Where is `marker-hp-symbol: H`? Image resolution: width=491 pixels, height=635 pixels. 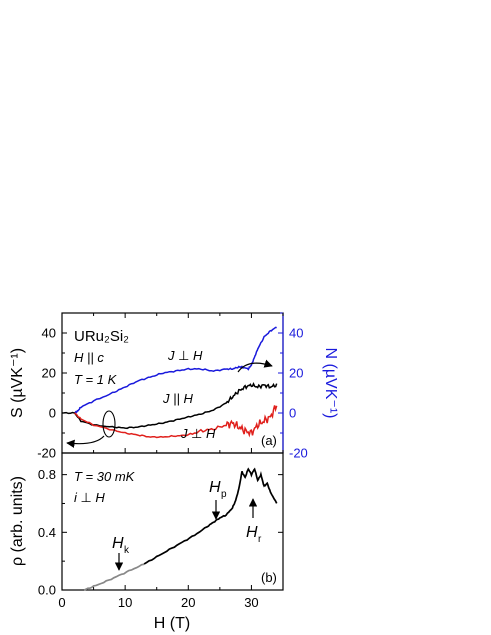
marker-hp-symbol: H is located at coordinates (215, 487).